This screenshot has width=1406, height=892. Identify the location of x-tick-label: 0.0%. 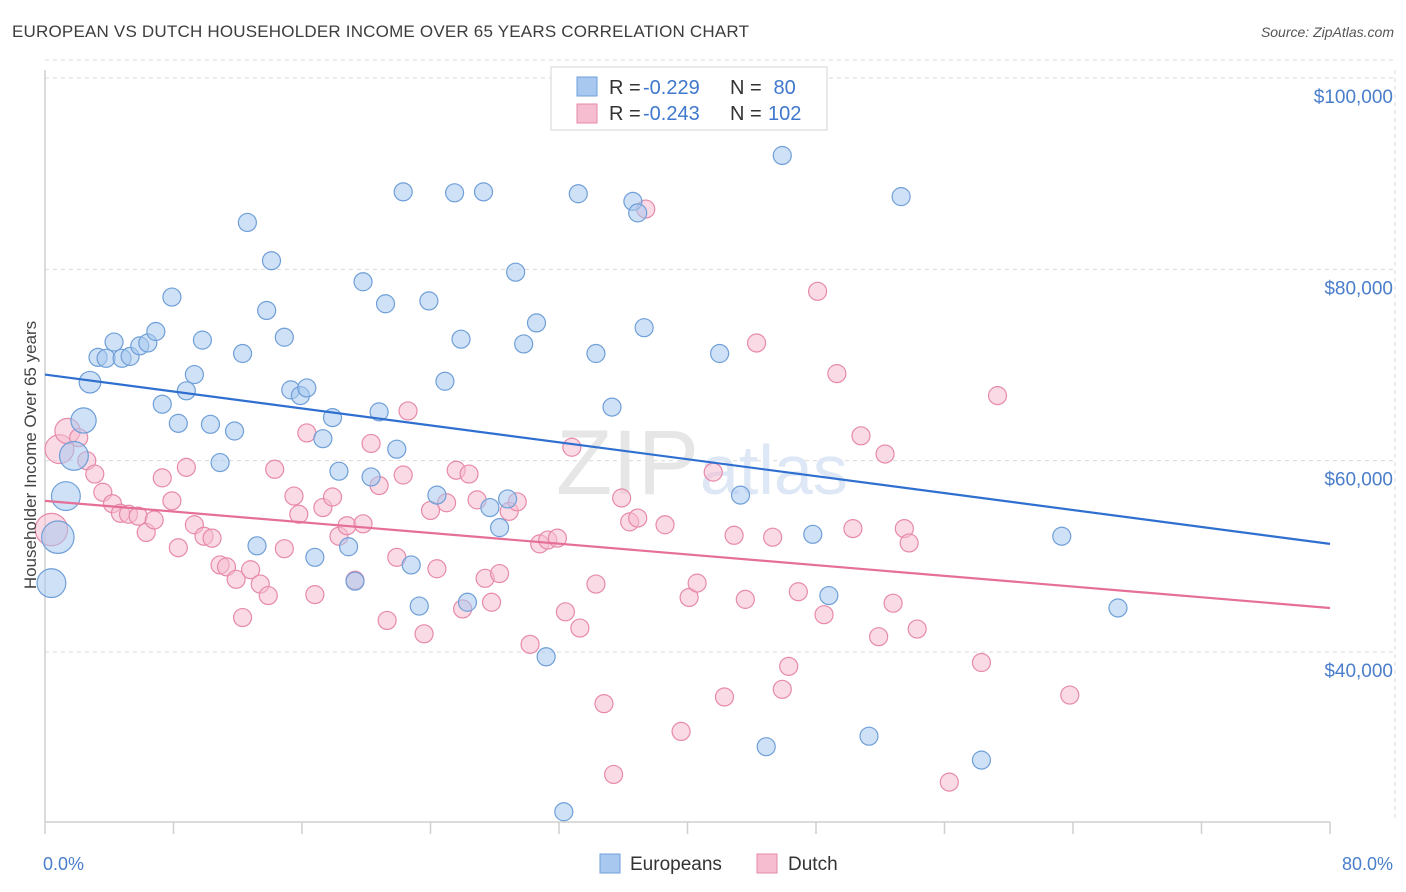
(63, 864).